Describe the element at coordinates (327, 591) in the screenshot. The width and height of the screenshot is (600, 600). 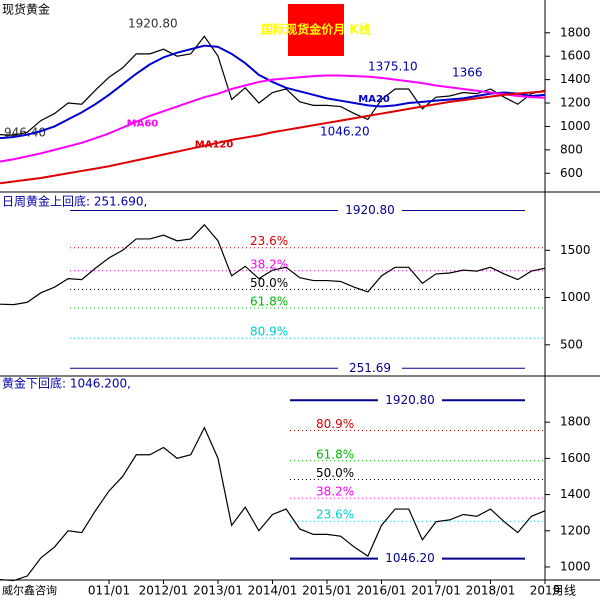
I see `x-tick-label: 2015/01` at that location.